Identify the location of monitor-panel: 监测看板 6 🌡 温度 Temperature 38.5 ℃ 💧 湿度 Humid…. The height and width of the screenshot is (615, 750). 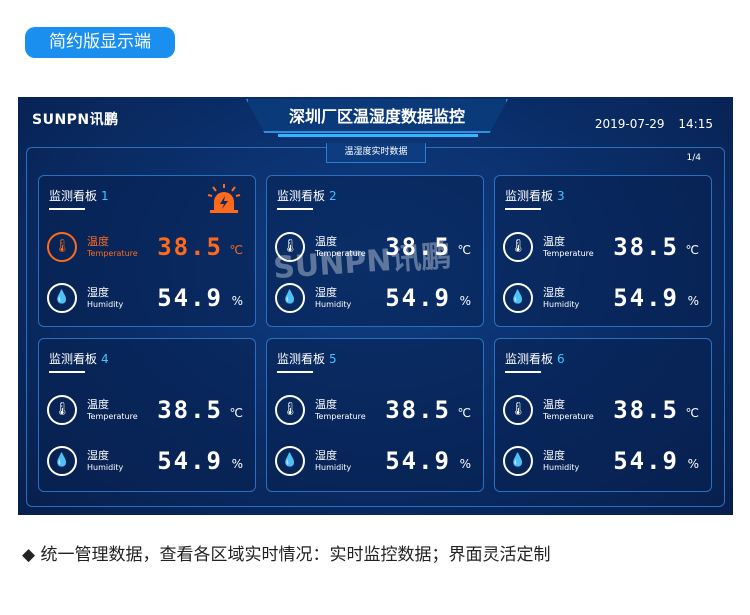
(603, 415).